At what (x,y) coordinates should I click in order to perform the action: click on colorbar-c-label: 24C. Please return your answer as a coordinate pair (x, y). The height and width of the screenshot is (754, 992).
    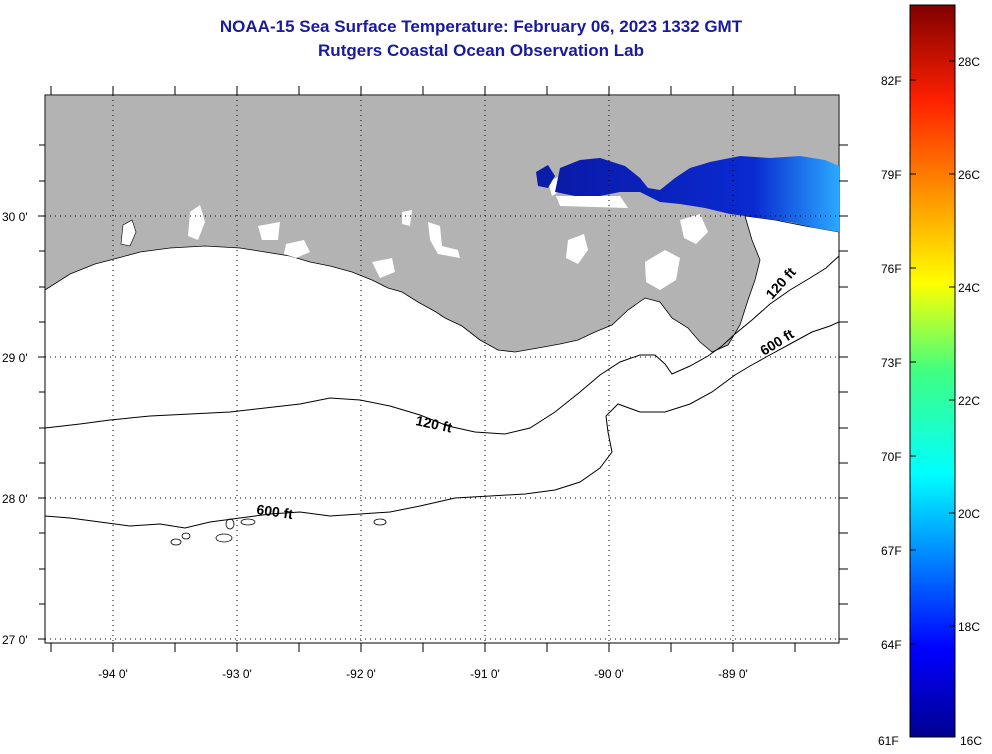
    Looking at the image, I should click on (969, 288).